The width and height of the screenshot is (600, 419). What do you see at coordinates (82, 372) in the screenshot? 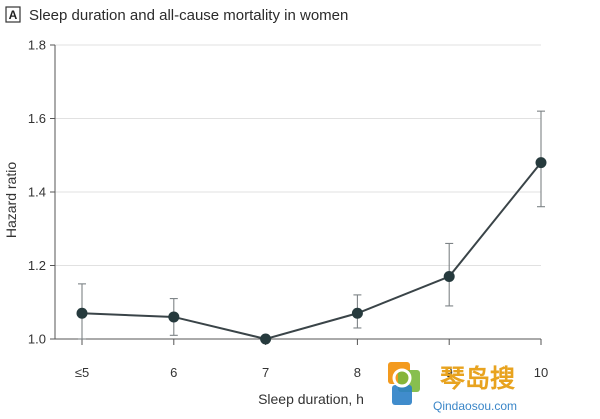
I see `x-tick-label: ≤5` at bounding box center [82, 372].